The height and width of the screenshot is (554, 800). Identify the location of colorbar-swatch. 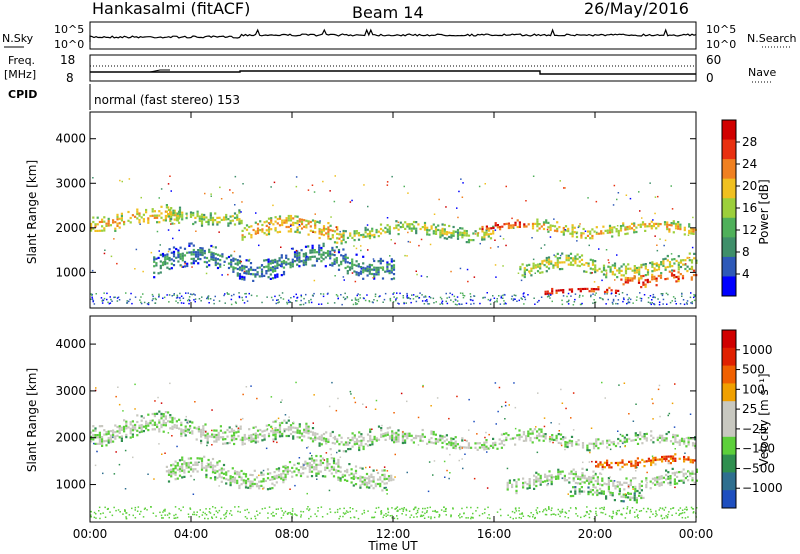
(729, 392).